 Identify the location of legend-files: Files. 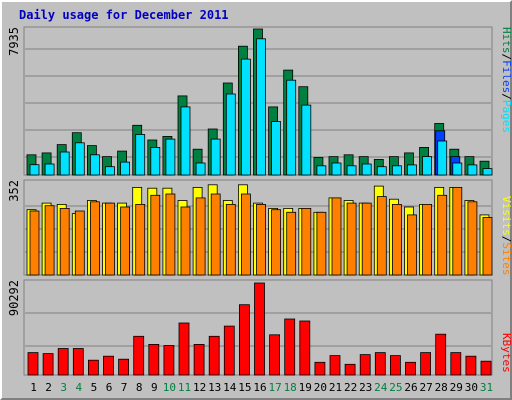
(506, 76).